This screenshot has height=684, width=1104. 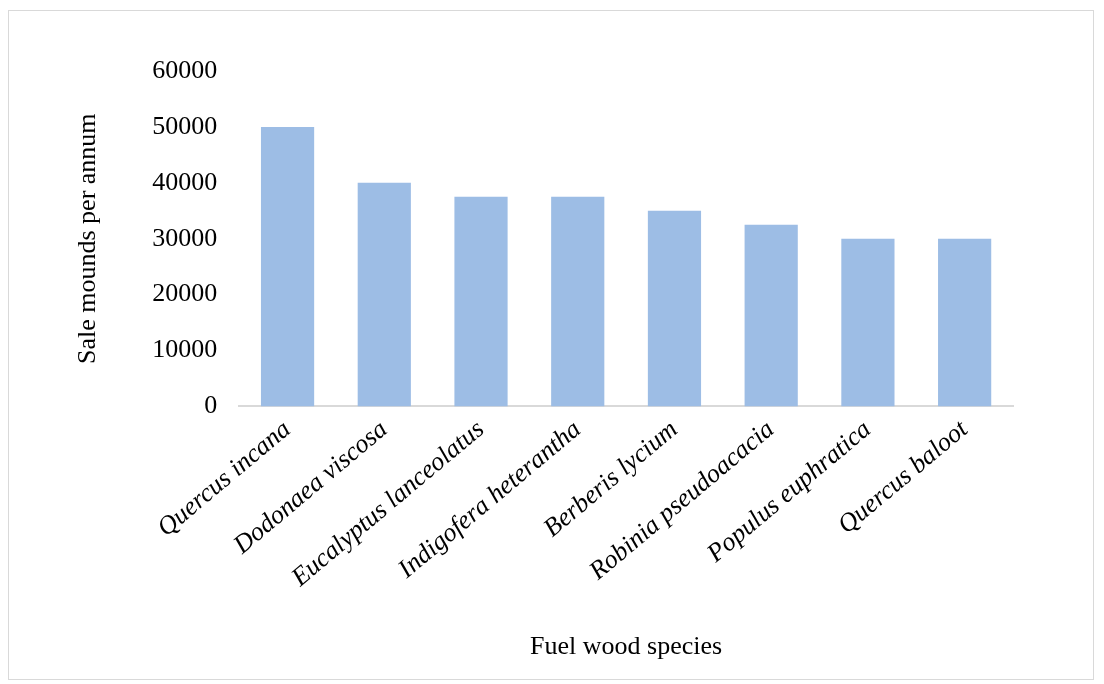 What do you see at coordinates (185, 349) in the screenshot?
I see `y-tick-label: 10000` at bounding box center [185, 349].